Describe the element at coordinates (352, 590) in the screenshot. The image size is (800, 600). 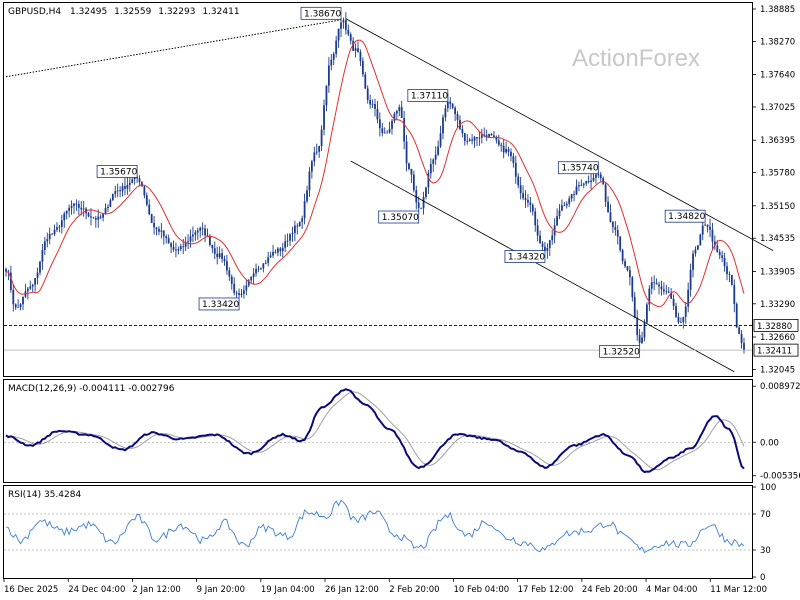
I see `time-tick-label: 26 Jan 12:00` at that location.